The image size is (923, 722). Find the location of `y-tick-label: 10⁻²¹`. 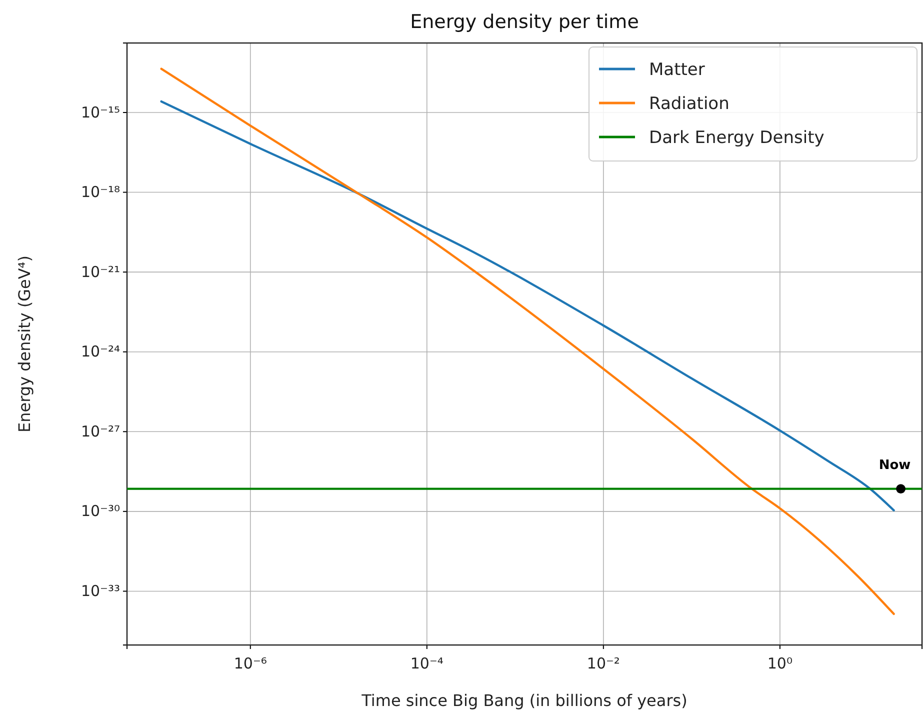

y-tick-label: 10⁻²¹ is located at coordinates (100, 271).